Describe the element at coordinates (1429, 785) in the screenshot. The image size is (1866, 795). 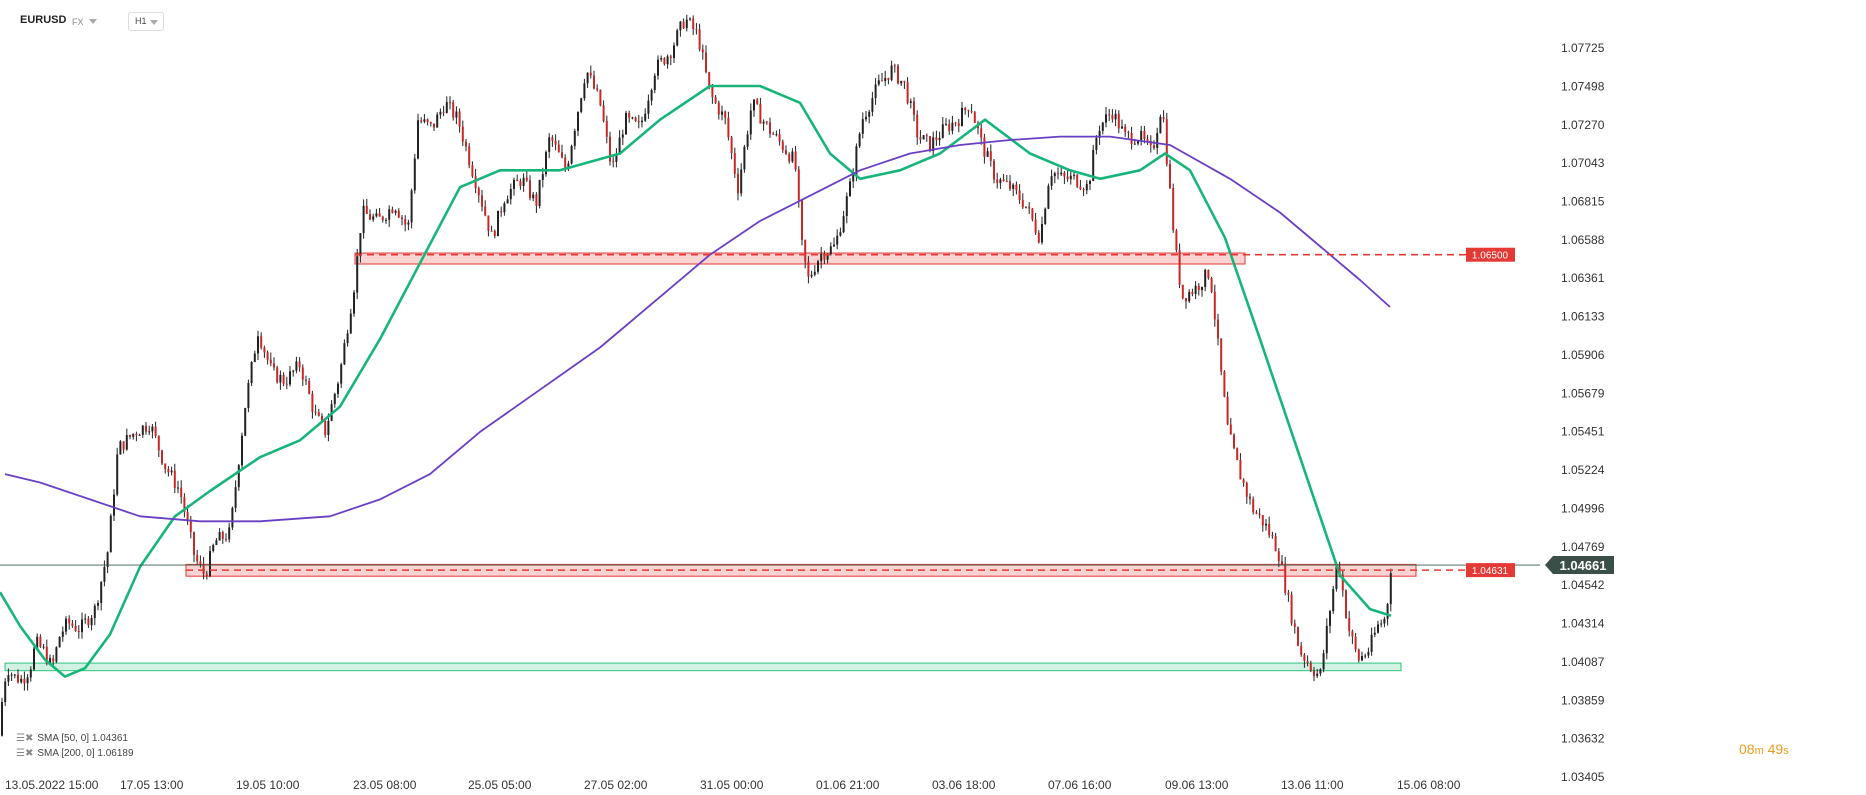
I see `x-tick-label: 15.06 08:00` at that location.